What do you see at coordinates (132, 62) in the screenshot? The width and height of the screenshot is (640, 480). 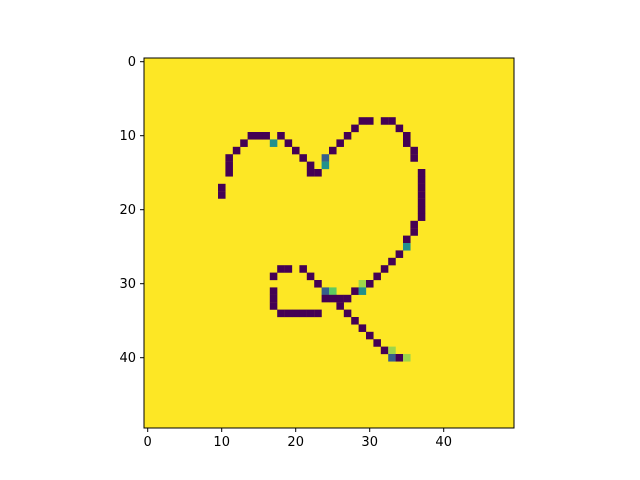 I see `y-tick-label: 0` at bounding box center [132, 62].